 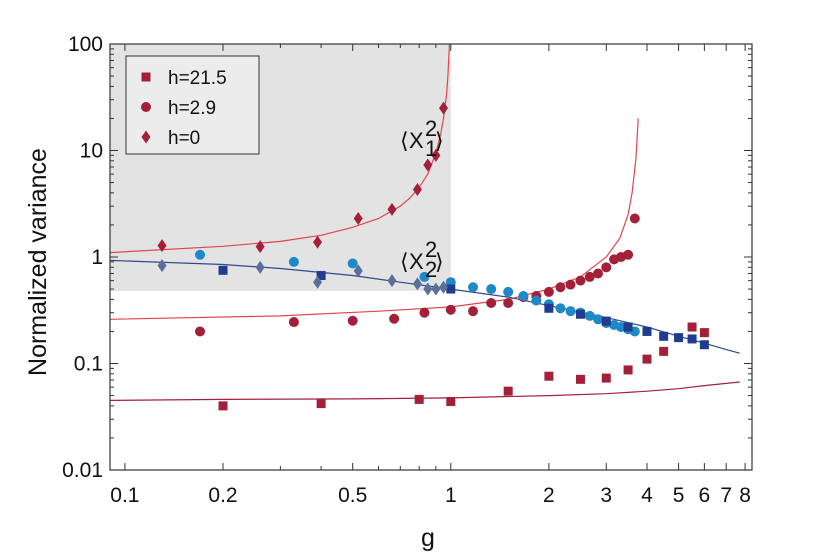 What do you see at coordinates (431, 269) in the screenshot?
I see `annotation-sub: 2` at bounding box center [431, 269].